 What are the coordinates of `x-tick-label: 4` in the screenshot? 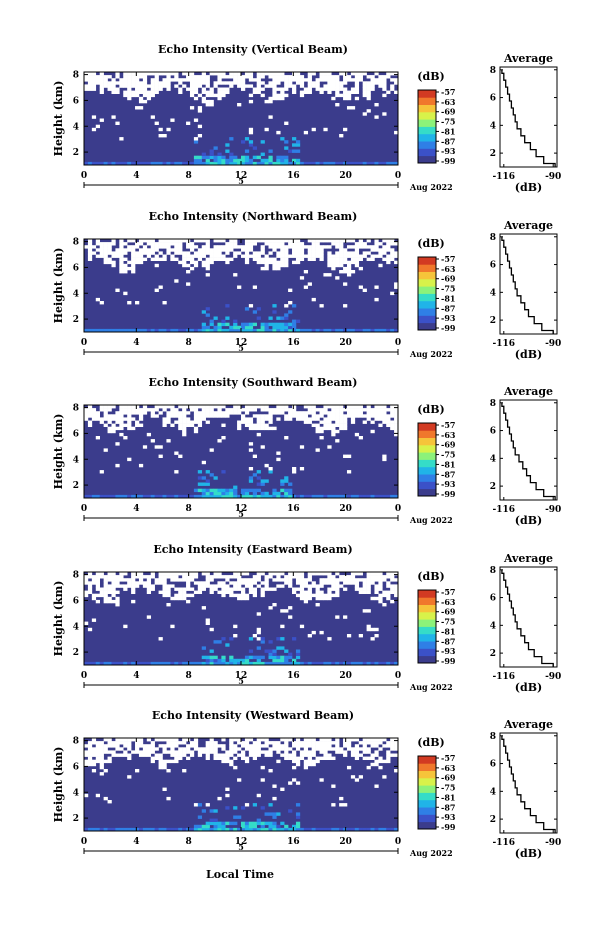 It's located at (136, 509).